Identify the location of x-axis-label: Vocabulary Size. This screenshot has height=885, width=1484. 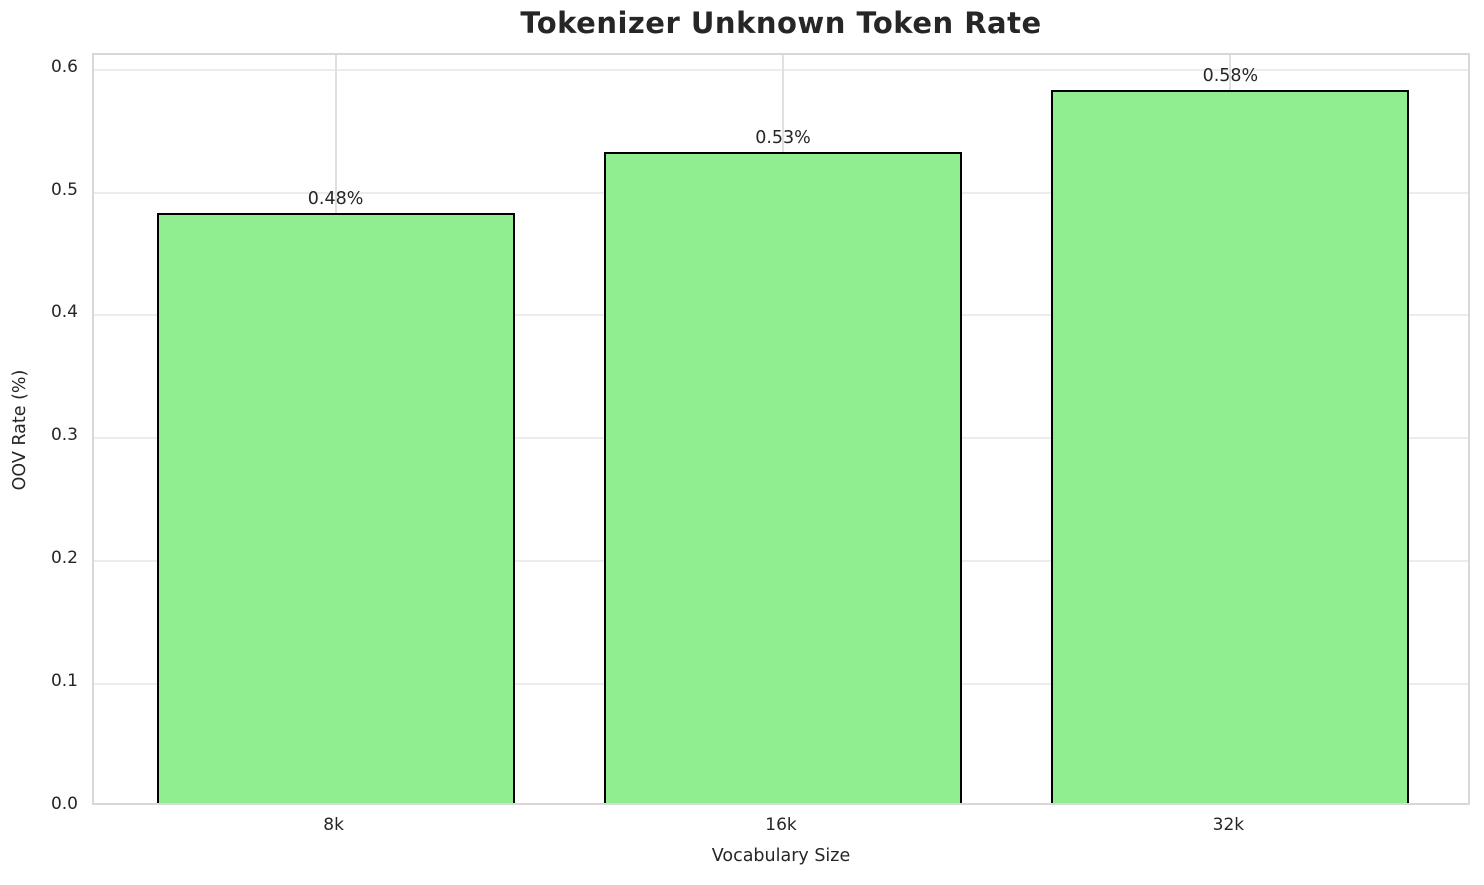
(781, 856).